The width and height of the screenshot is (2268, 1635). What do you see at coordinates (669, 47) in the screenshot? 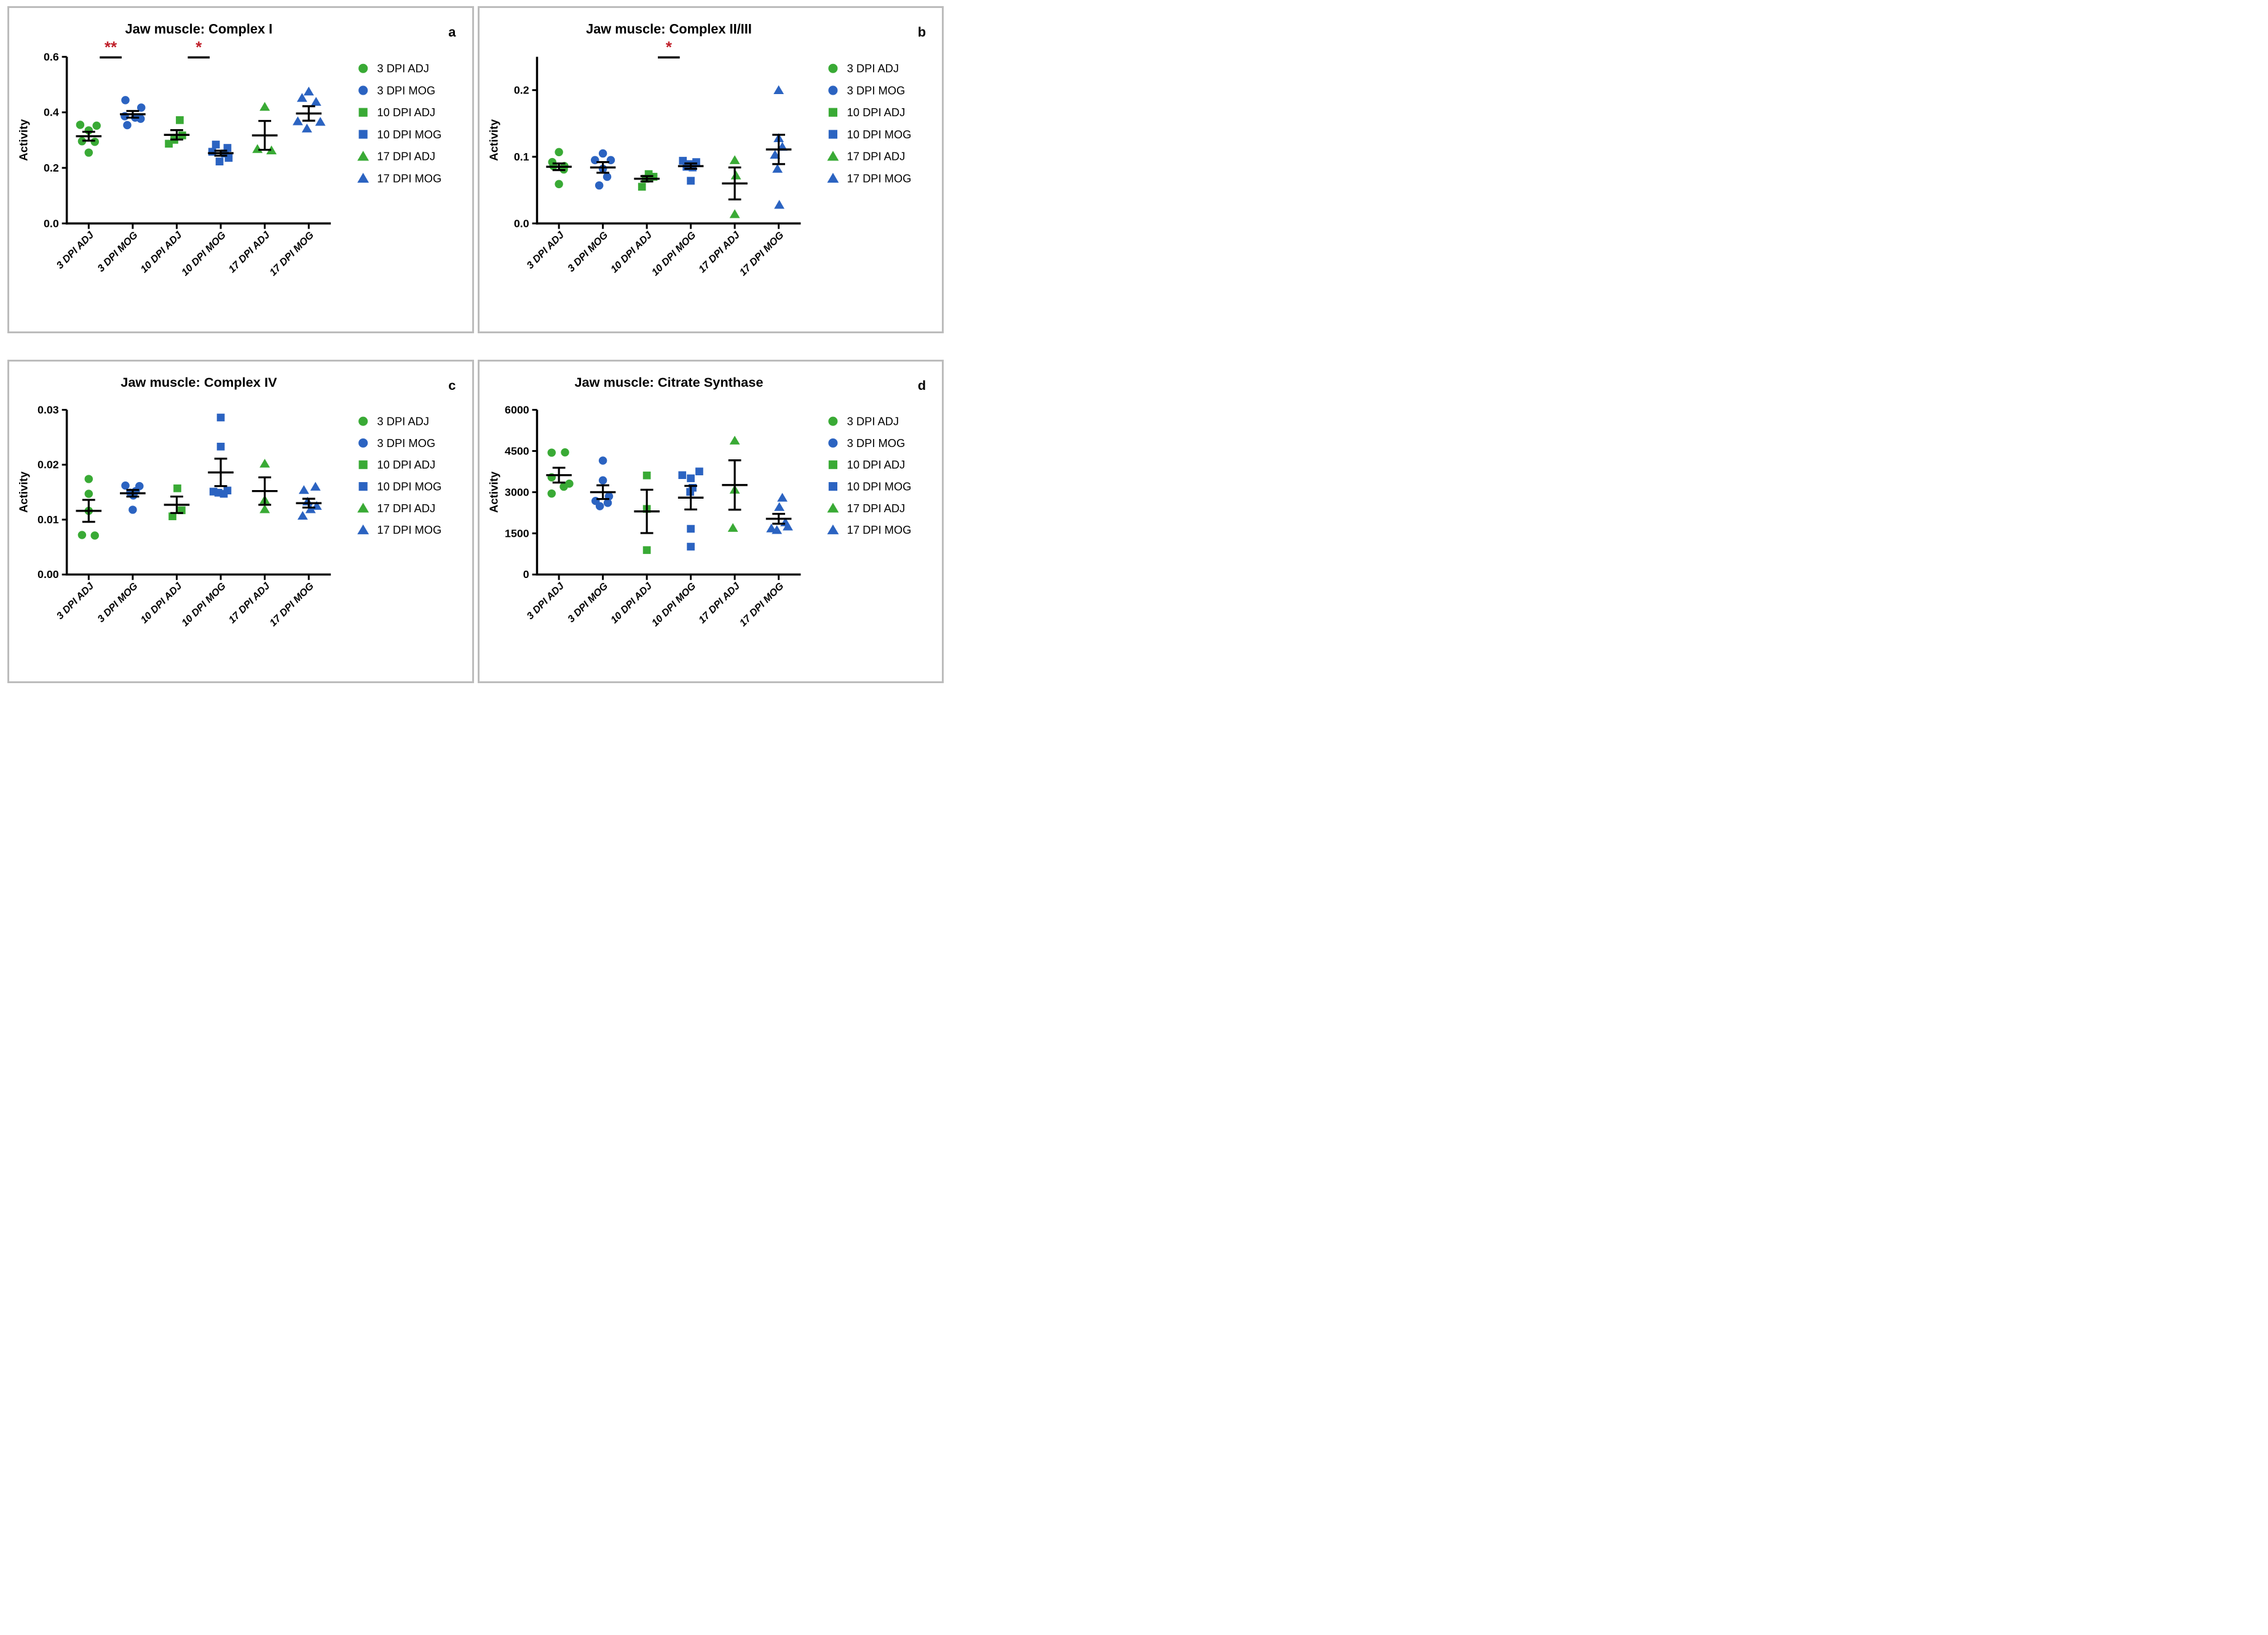
I see `significance-asterisk: *` at bounding box center [669, 47].